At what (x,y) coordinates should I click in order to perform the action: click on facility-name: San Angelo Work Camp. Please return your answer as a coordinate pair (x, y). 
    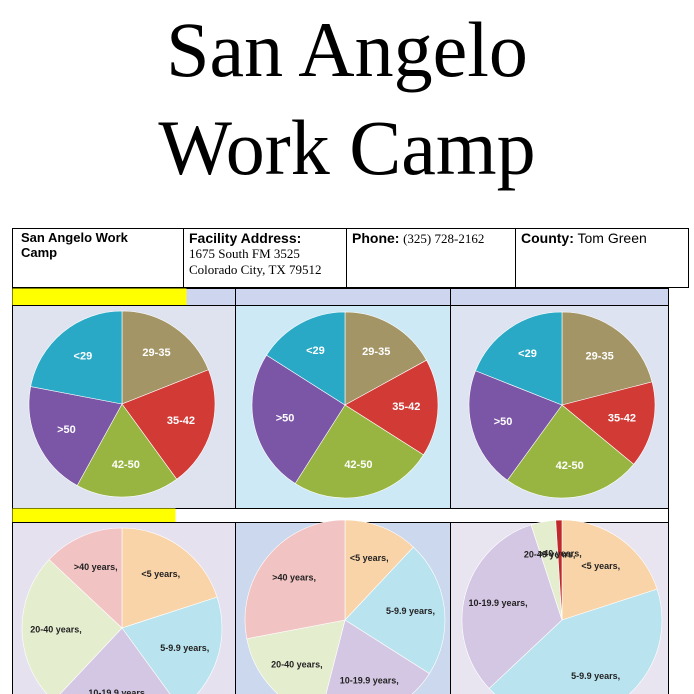
    Looking at the image, I should click on (98, 258).